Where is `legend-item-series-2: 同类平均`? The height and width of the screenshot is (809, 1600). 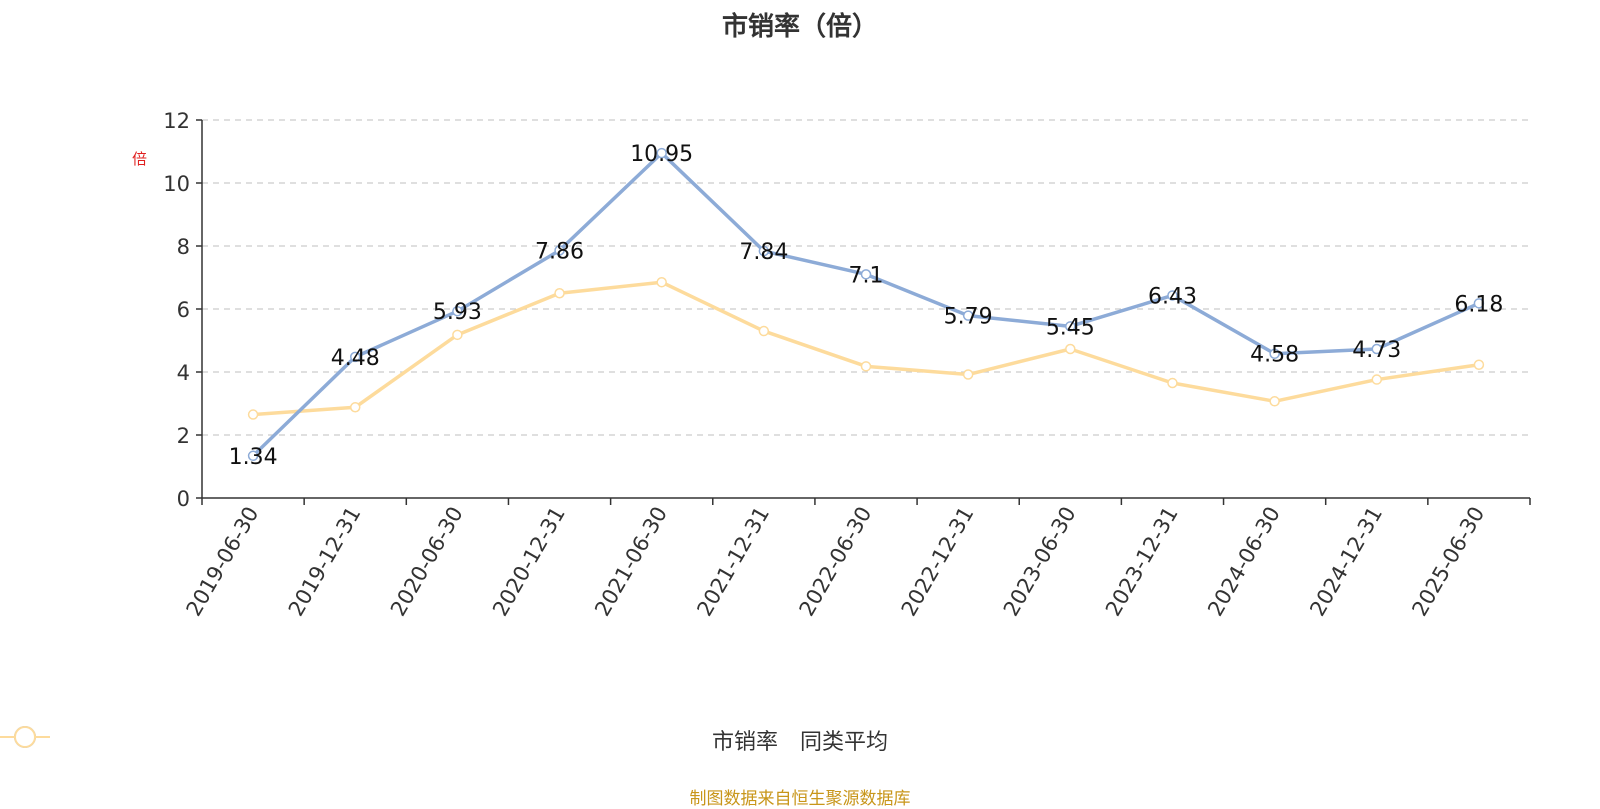
legend-item-series-2: 同类平均 is located at coordinates (444, 740).